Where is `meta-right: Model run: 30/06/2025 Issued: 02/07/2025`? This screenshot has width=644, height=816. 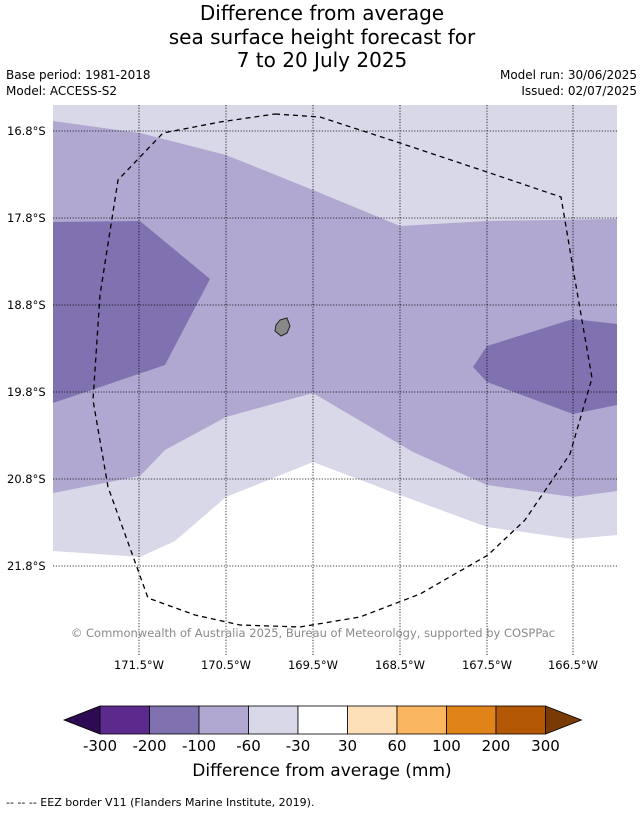
meta-right: Model run: 30/06/2025 Issued: 02/07/2025 is located at coordinates (568, 83).